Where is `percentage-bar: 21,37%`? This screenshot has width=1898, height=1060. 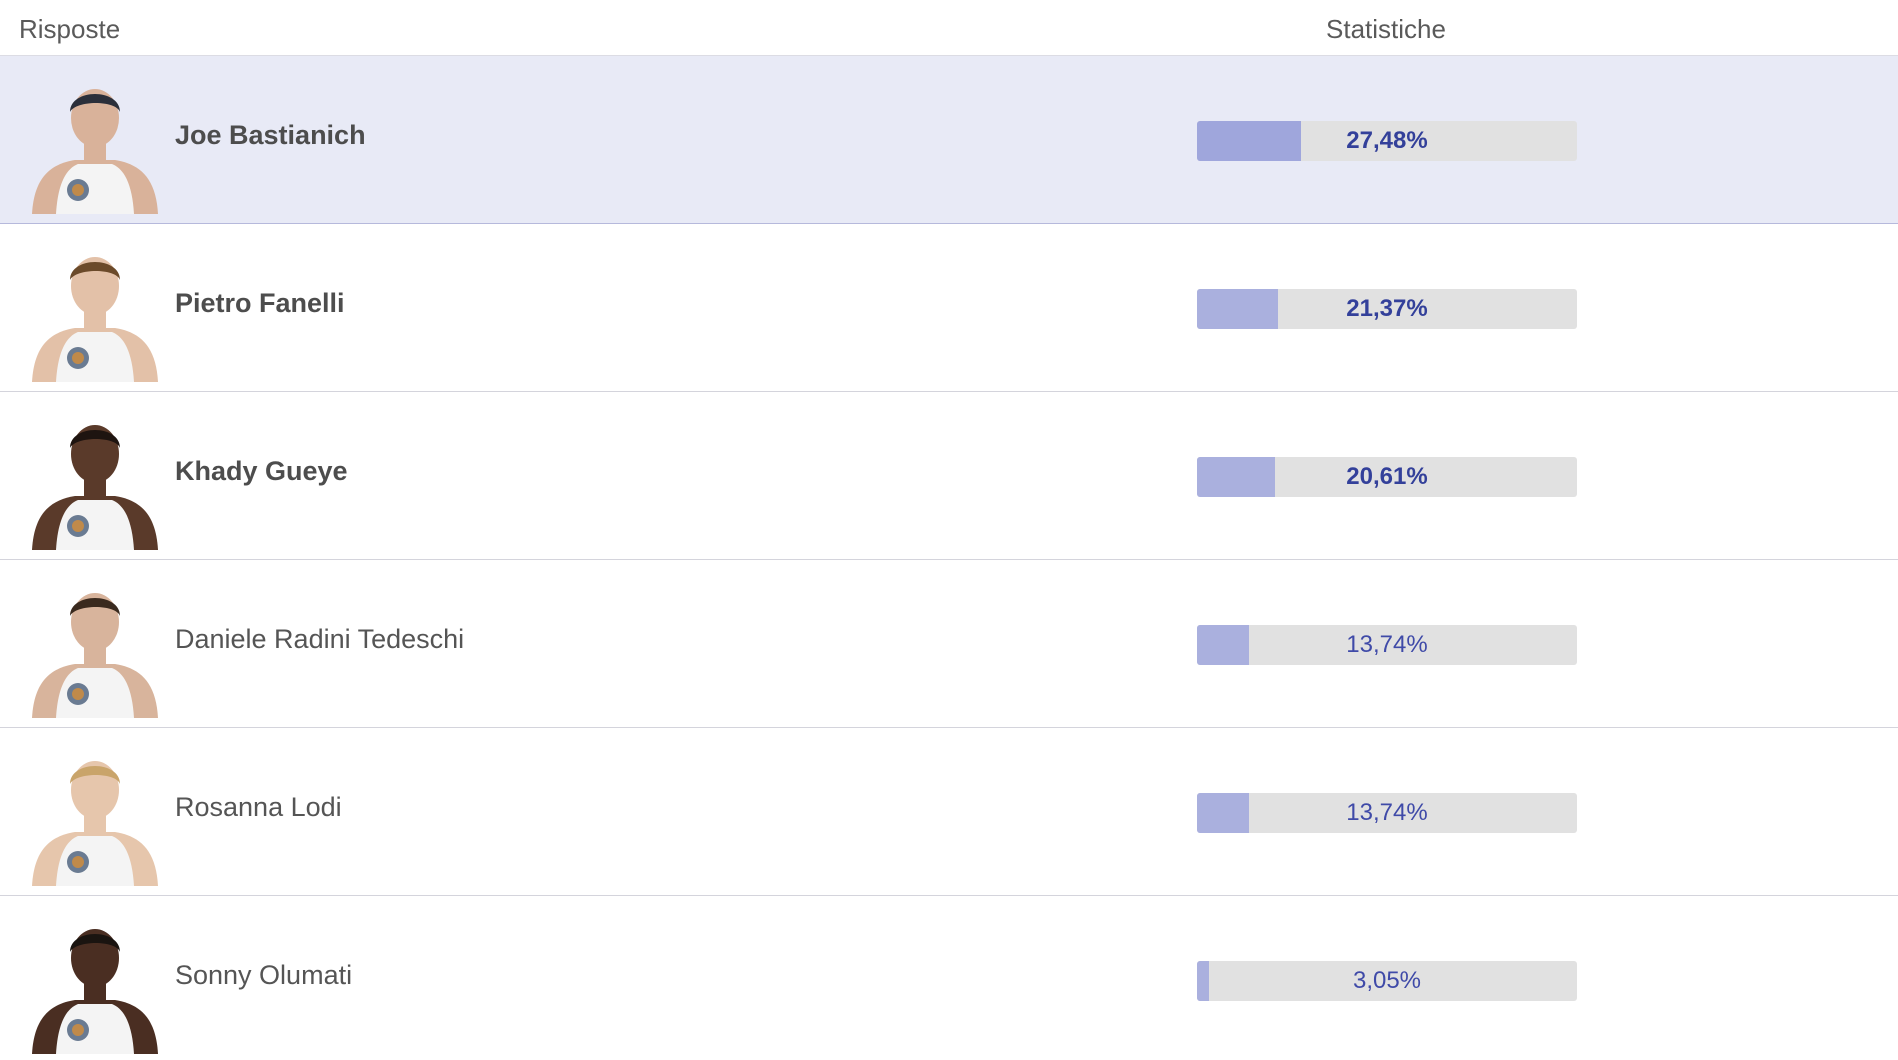 percentage-bar: 21,37% is located at coordinates (1387, 309).